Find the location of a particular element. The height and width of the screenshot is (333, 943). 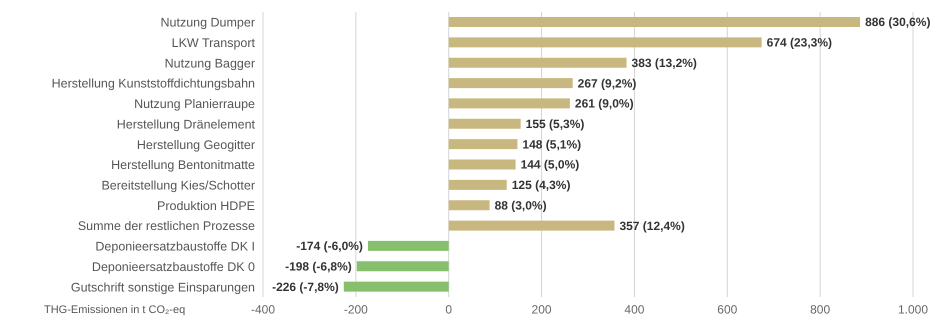

data-label: 148 (5,1%) is located at coordinates (552, 144).